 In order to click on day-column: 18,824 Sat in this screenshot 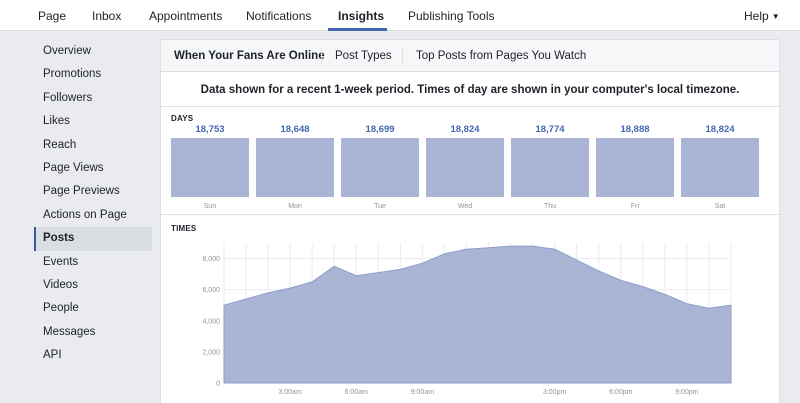, I will do `click(720, 170)`.